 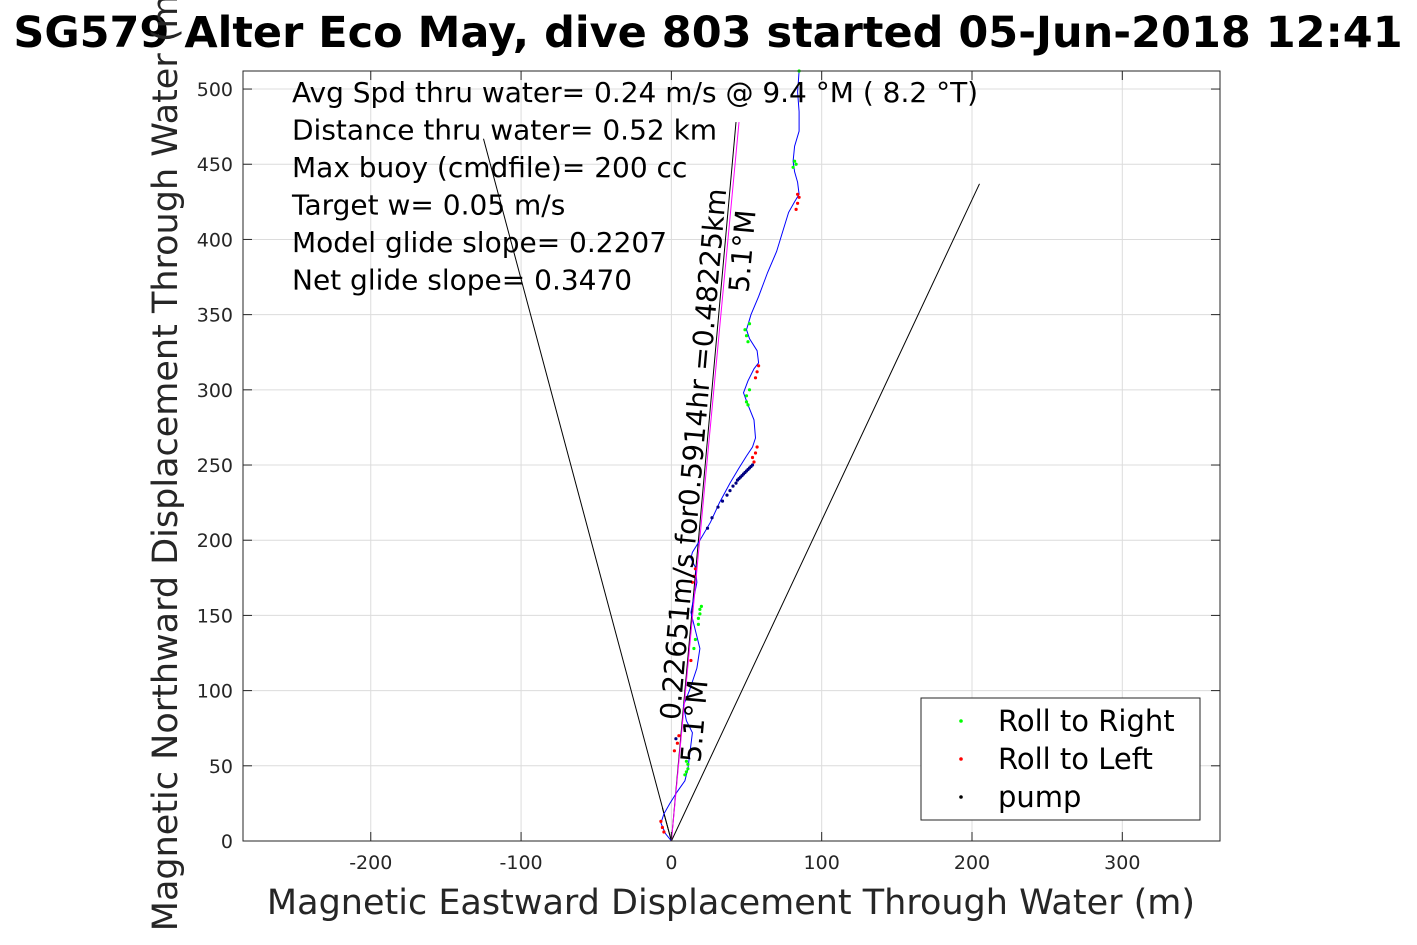 I want to click on legend-label: pump, so click(x=1039, y=797).